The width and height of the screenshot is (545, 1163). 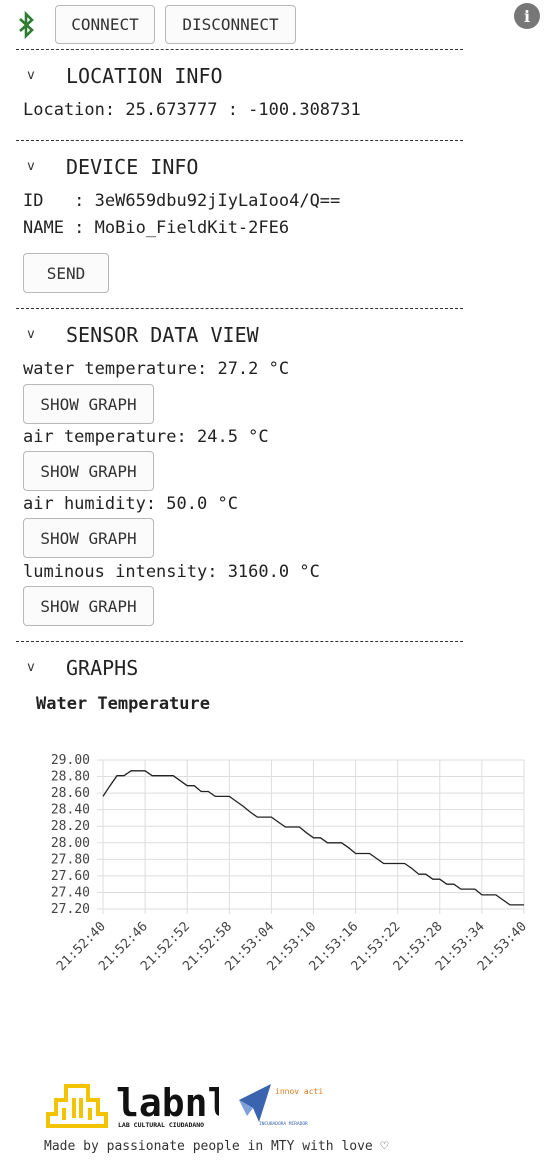 I want to click on y-tick-label: 29.00, so click(x=70, y=760).